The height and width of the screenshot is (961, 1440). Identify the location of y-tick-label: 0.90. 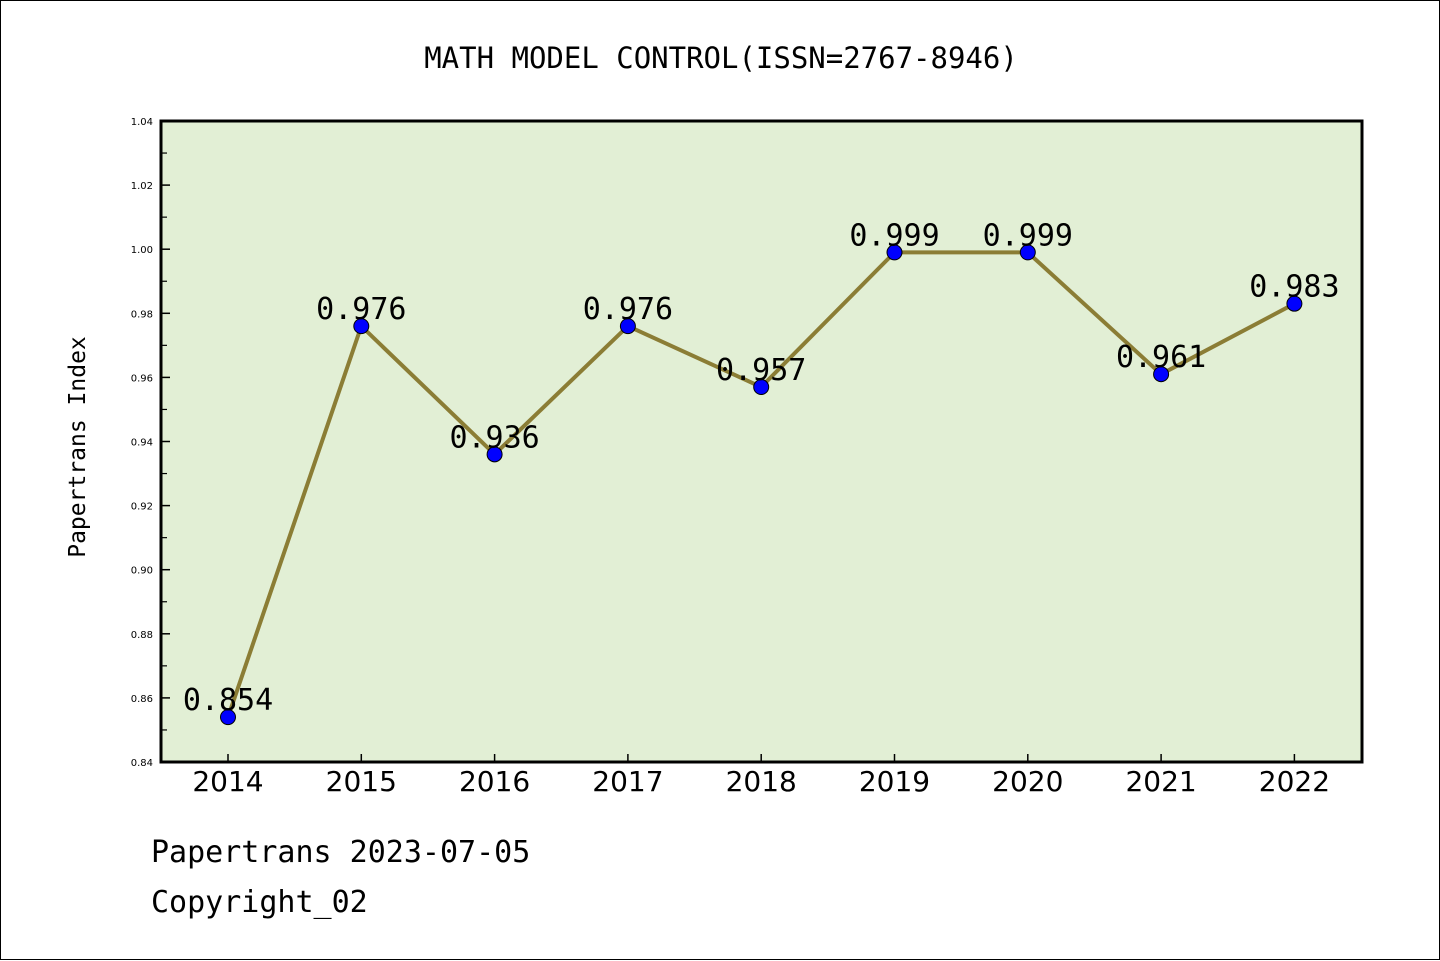
(142, 571).